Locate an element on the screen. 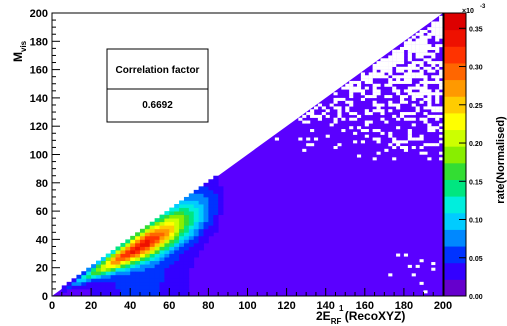  correlation-annotation-box: Correlation factor 0.6692 is located at coordinates (157, 85).